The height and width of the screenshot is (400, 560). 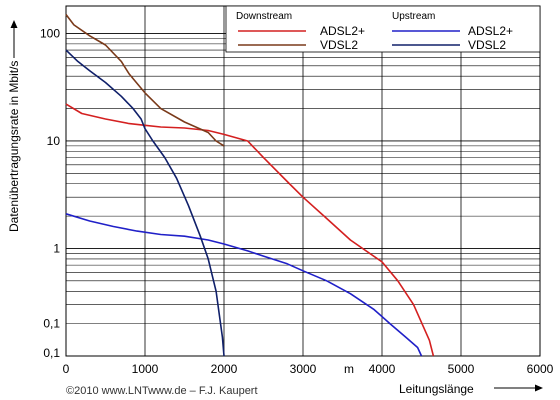 What do you see at coordinates (54, 141) in the screenshot?
I see `y-tick-label: 10` at bounding box center [54, 141].